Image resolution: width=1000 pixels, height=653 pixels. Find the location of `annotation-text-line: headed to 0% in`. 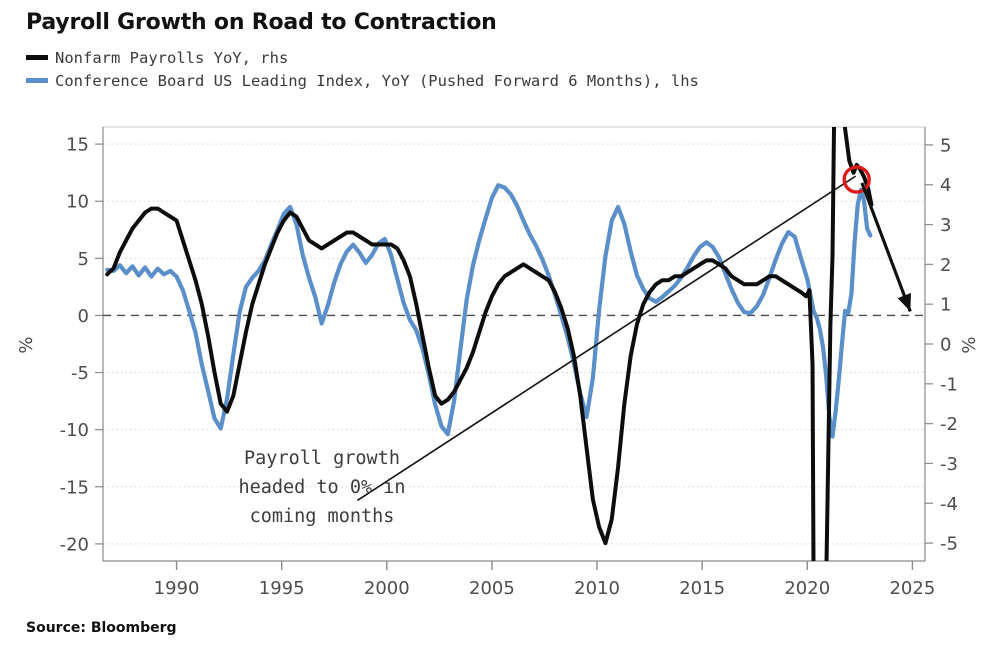

annotation-text-line: headed to 0% in is located at coordinates (321, 487).